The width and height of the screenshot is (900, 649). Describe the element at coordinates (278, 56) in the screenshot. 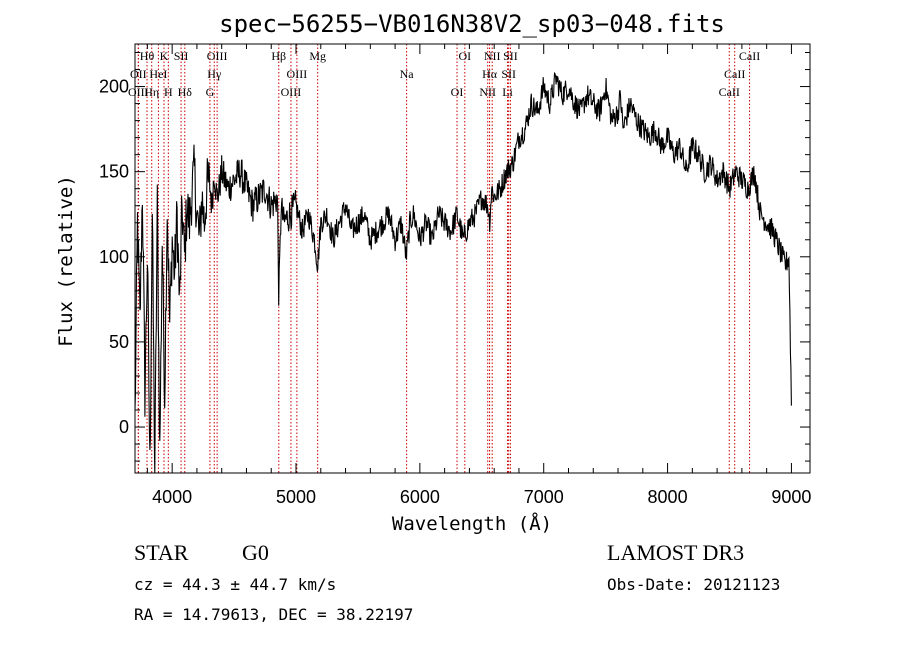

I see `line-label: Hβ` at that location.